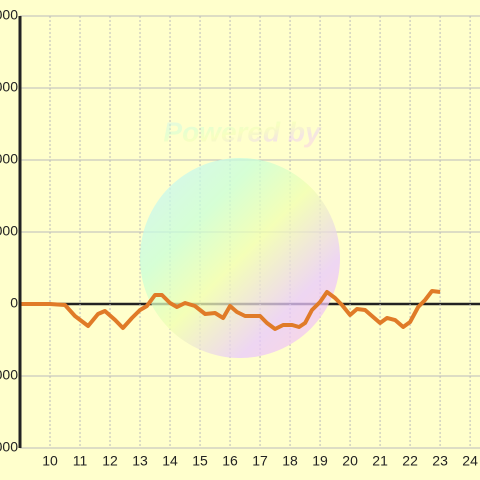 The image size is (480, 480). I want to click on x-tick-label: 14, so click(170, 461).